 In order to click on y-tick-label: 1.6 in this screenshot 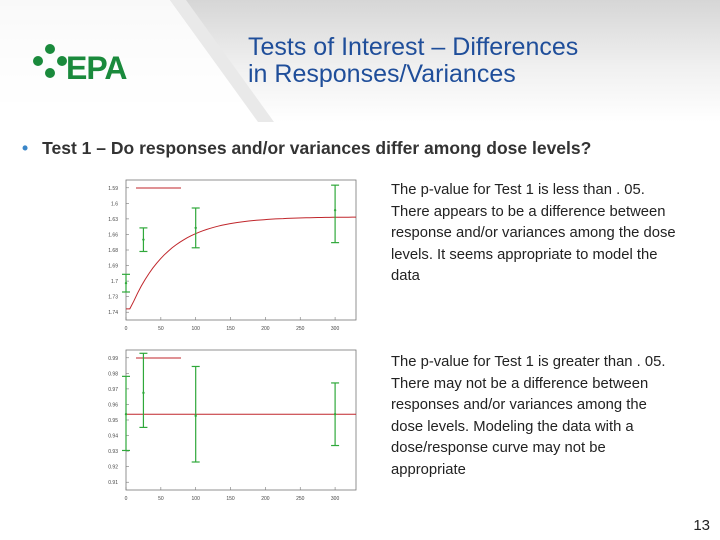, I will do `click(114, 204)`.